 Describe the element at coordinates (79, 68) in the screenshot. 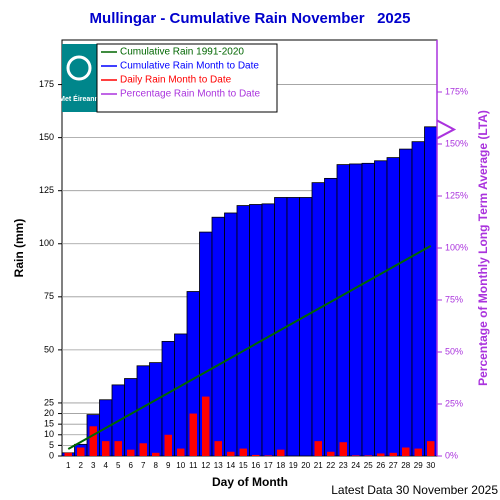

I see `logo-swirl` at that location.